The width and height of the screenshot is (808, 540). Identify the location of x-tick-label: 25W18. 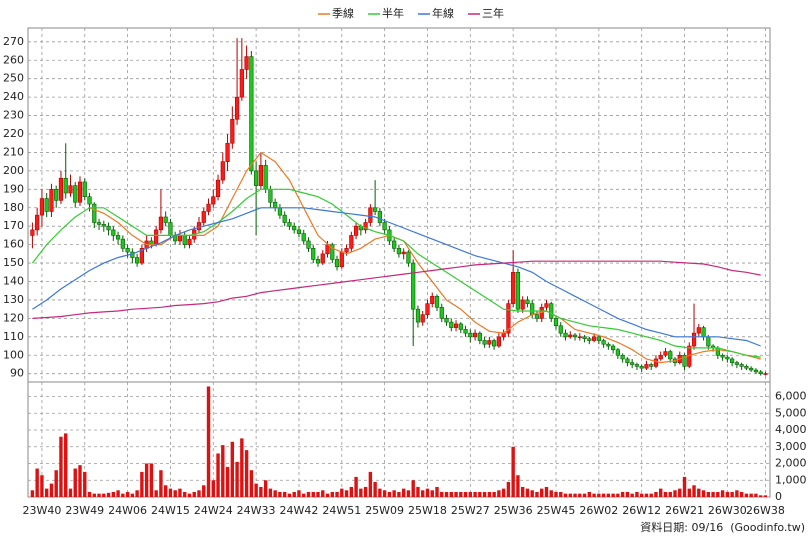
(427, 510).